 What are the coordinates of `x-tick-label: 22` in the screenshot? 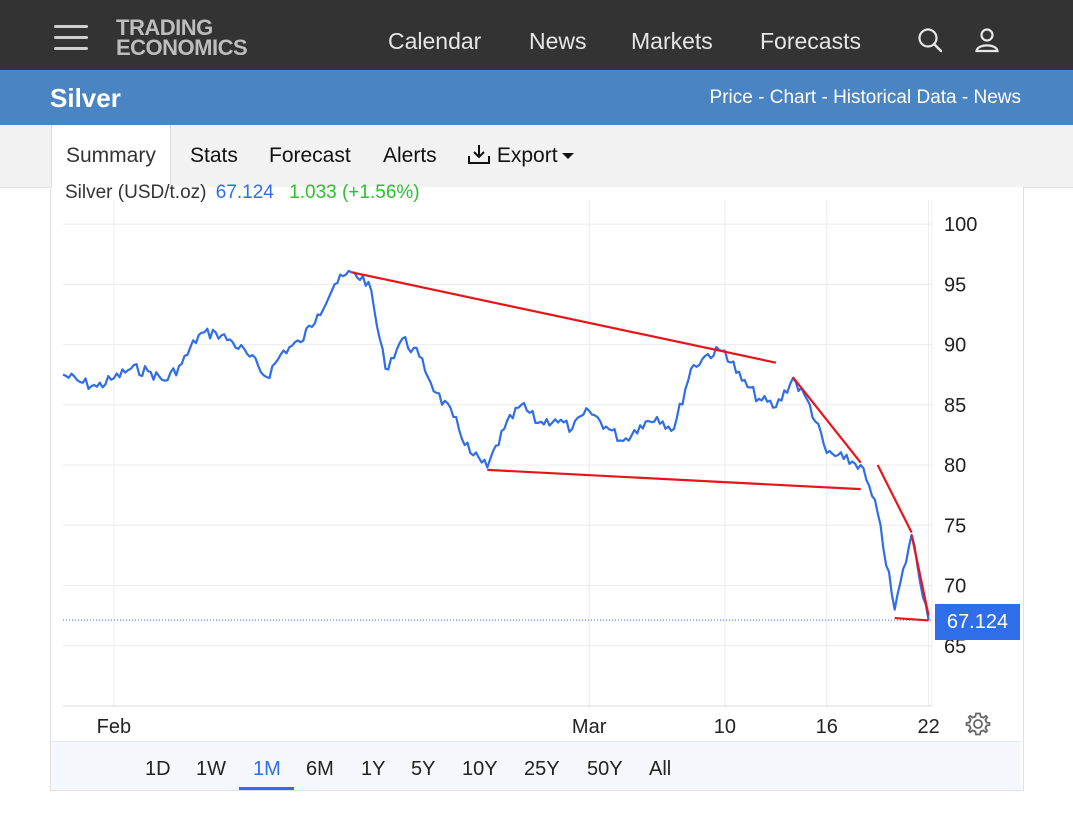 It's located at (928, 727).